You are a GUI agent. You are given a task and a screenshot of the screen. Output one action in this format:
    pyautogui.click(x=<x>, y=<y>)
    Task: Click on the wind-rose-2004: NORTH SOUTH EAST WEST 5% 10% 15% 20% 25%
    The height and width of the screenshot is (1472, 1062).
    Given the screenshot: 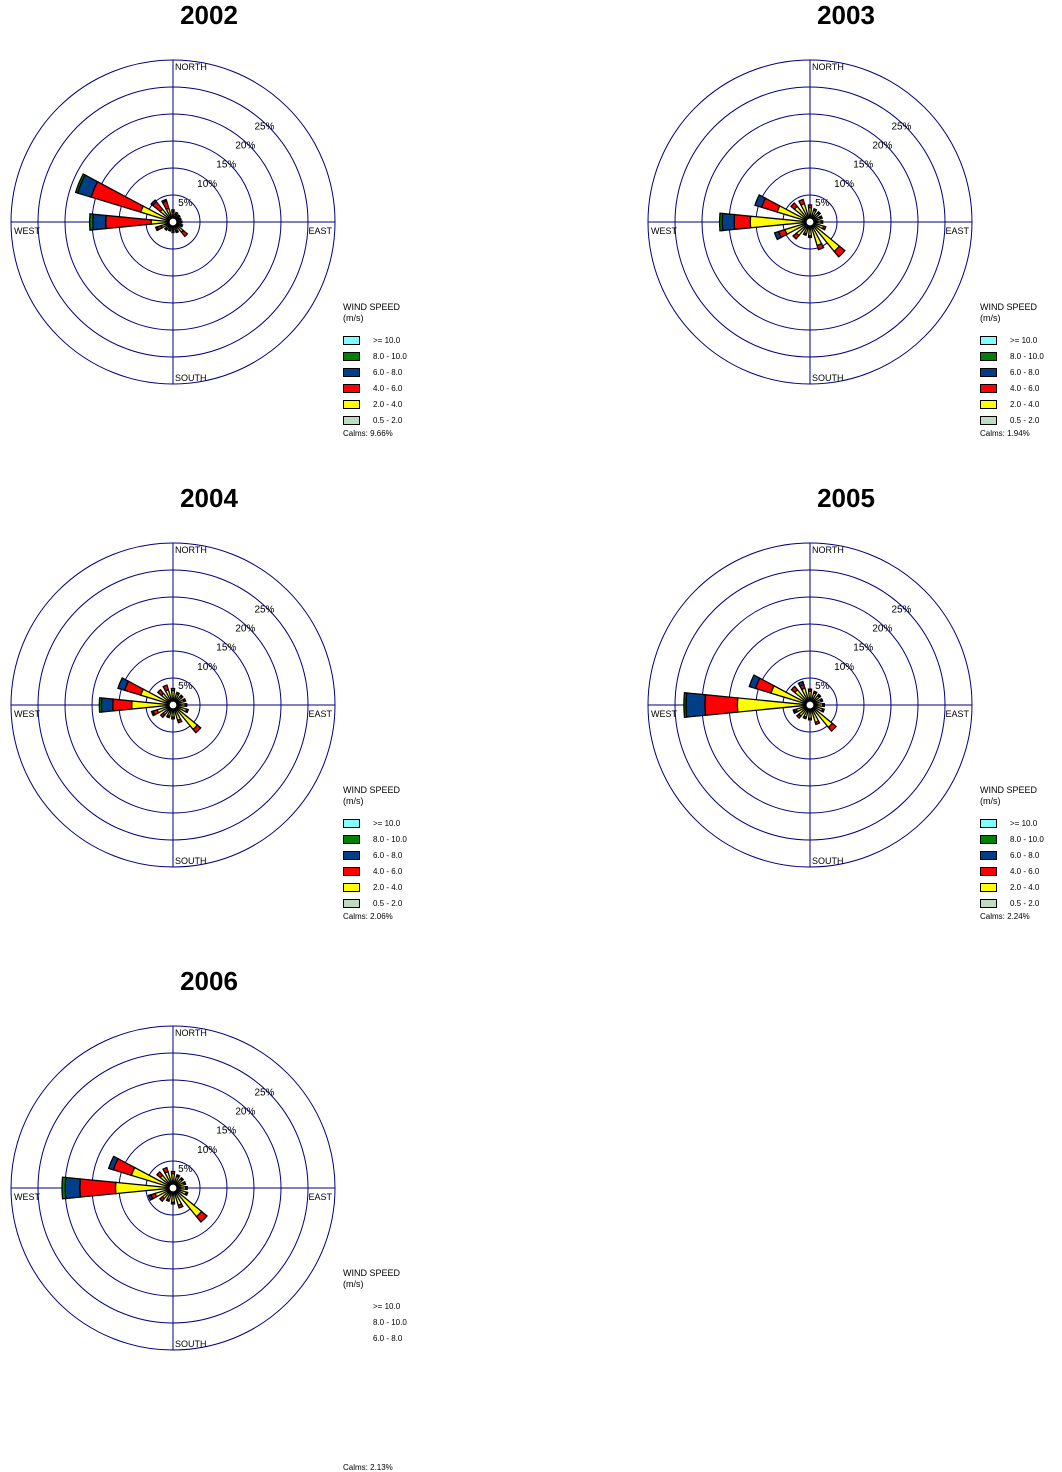 What is the action you would take?
    pyautogui.click(x=173, y=705)
    